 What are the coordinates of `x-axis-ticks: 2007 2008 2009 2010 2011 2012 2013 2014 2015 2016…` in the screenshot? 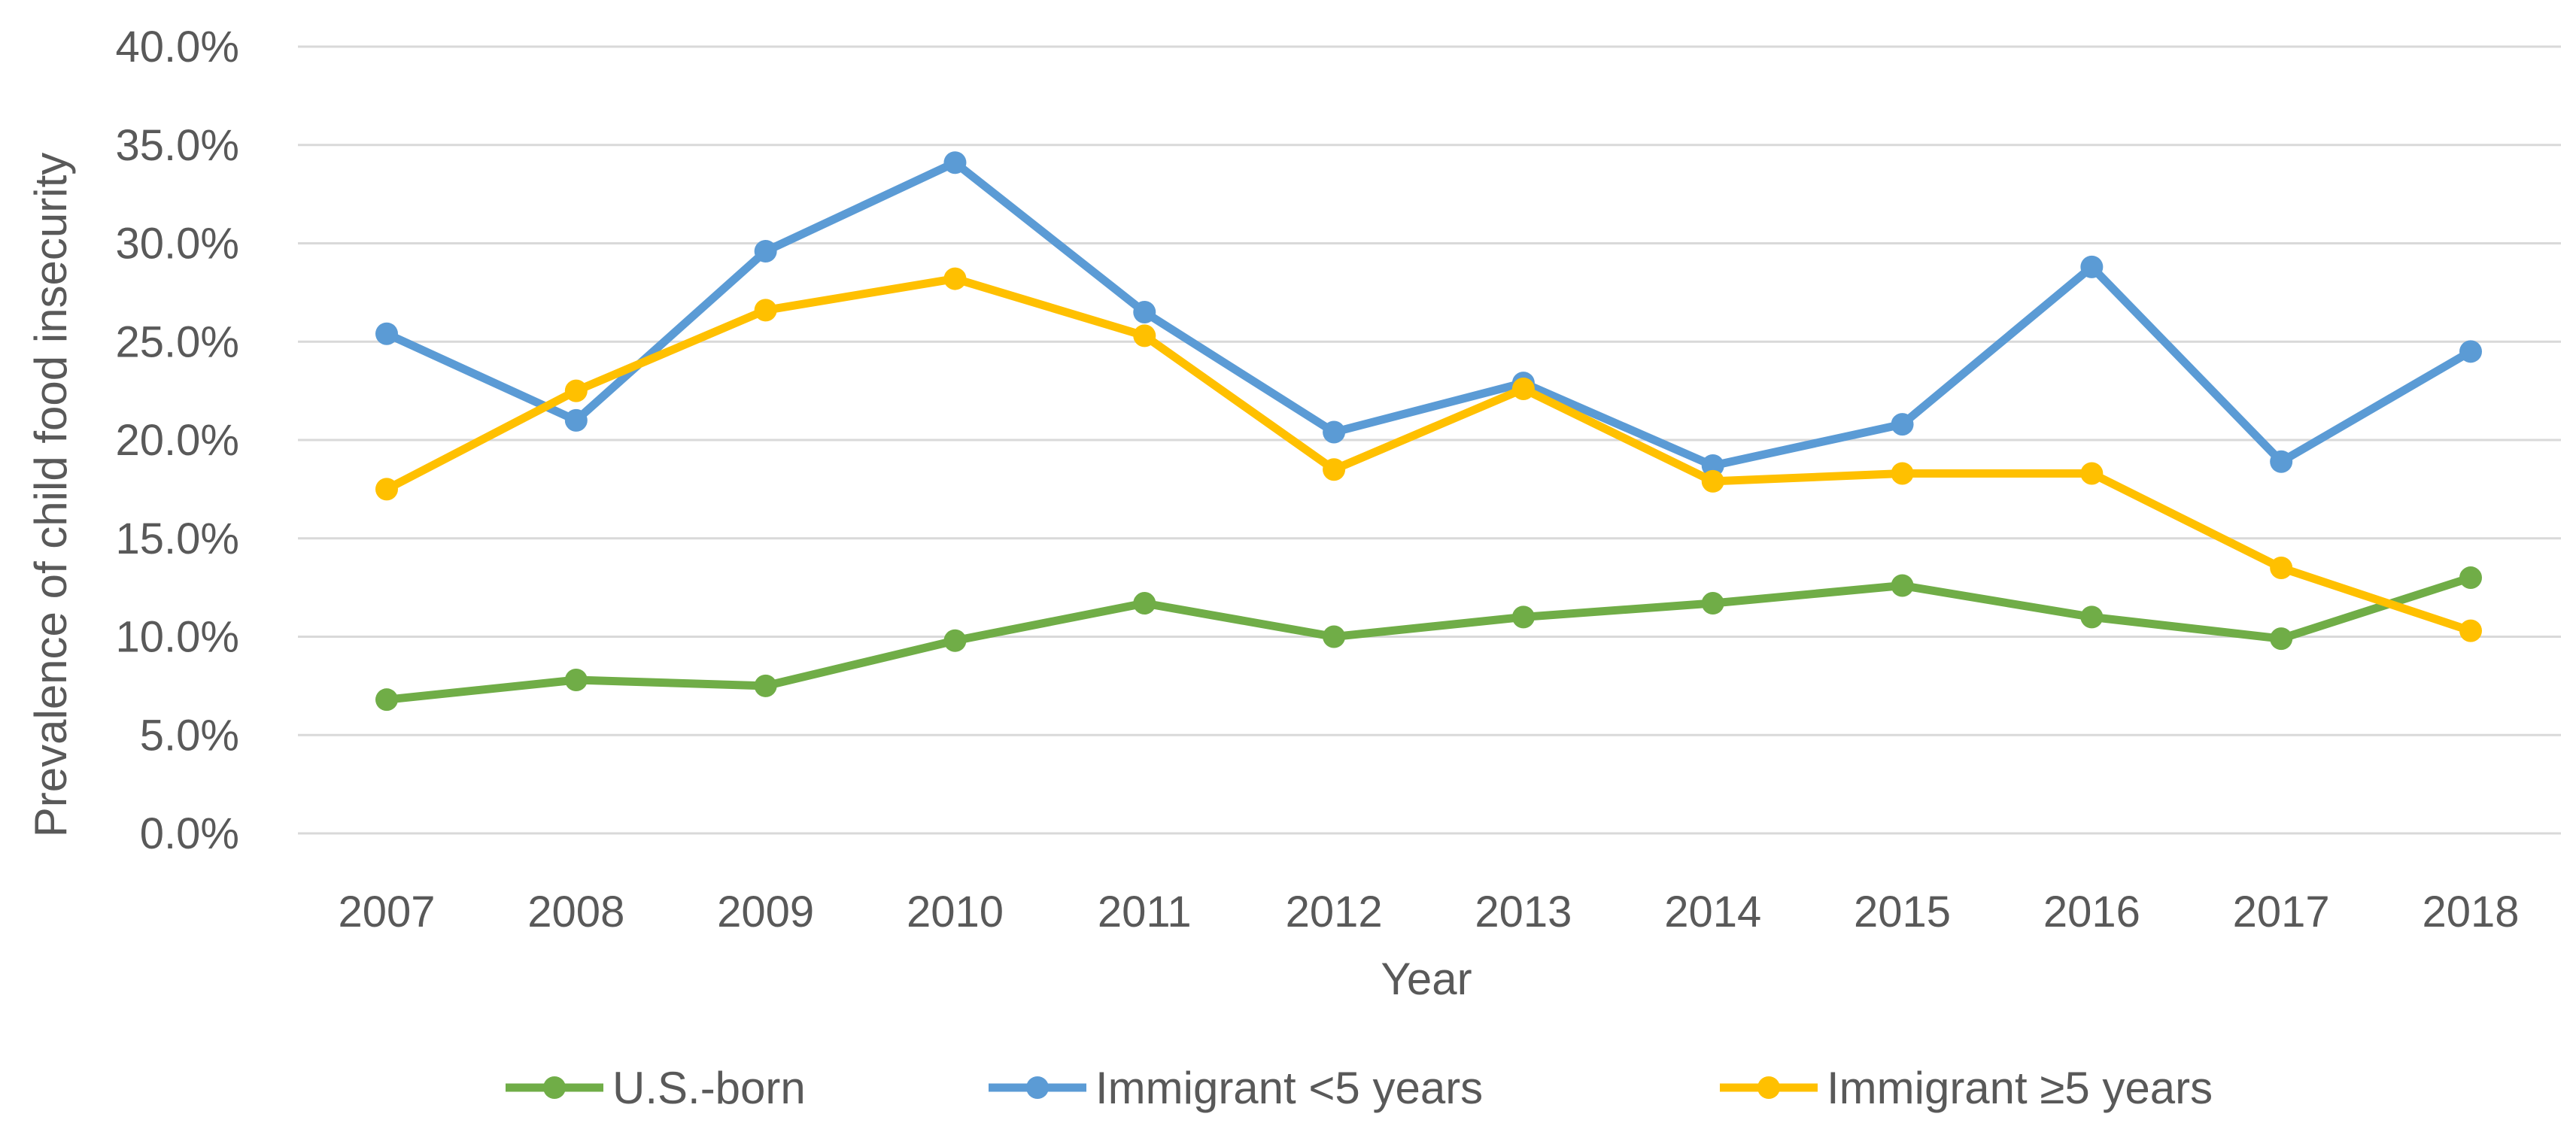 It's located at (1428, 912).